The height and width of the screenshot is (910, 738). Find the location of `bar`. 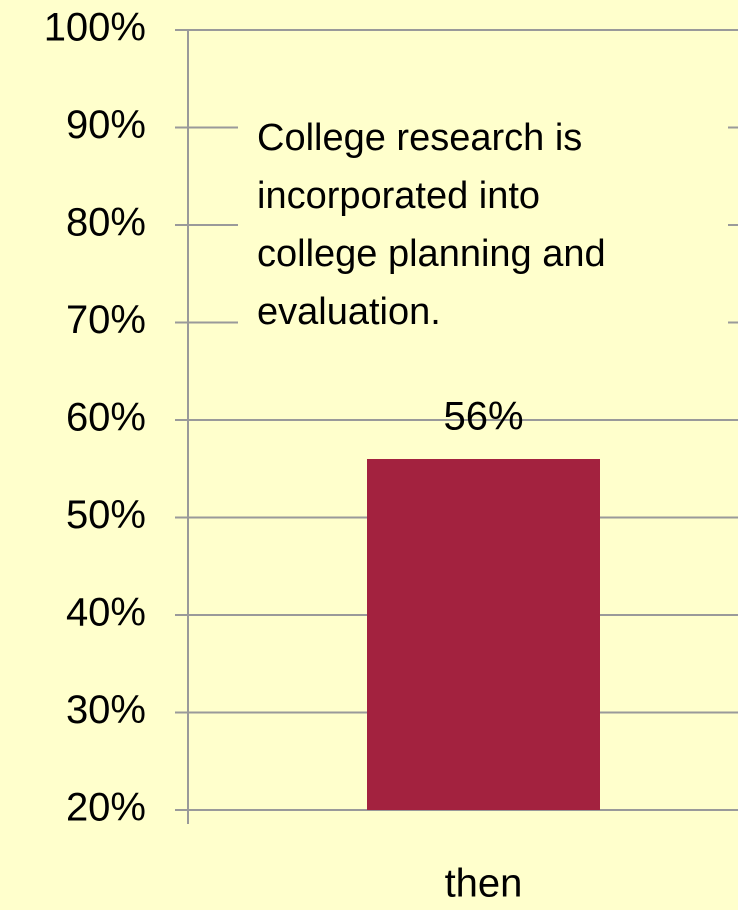

bar is located at coordinates (483, 634).